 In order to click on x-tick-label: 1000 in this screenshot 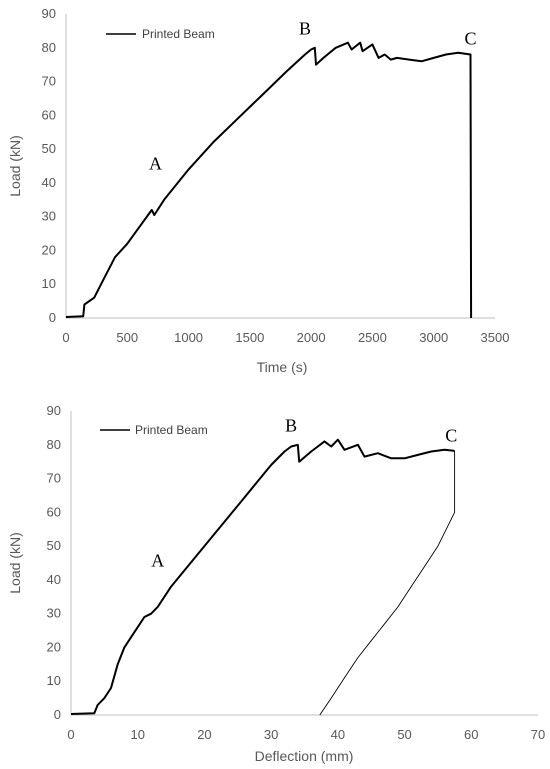, I will do `click(188, 337)`.